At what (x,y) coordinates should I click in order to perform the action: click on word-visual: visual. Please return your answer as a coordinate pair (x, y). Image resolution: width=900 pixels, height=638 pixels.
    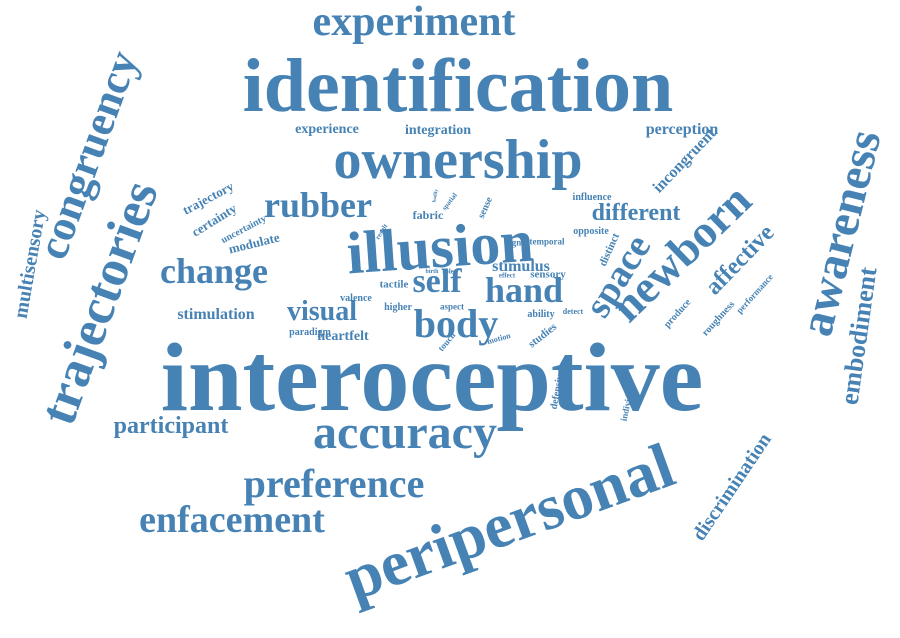
    Looking at the image, I should click on (322, 311).